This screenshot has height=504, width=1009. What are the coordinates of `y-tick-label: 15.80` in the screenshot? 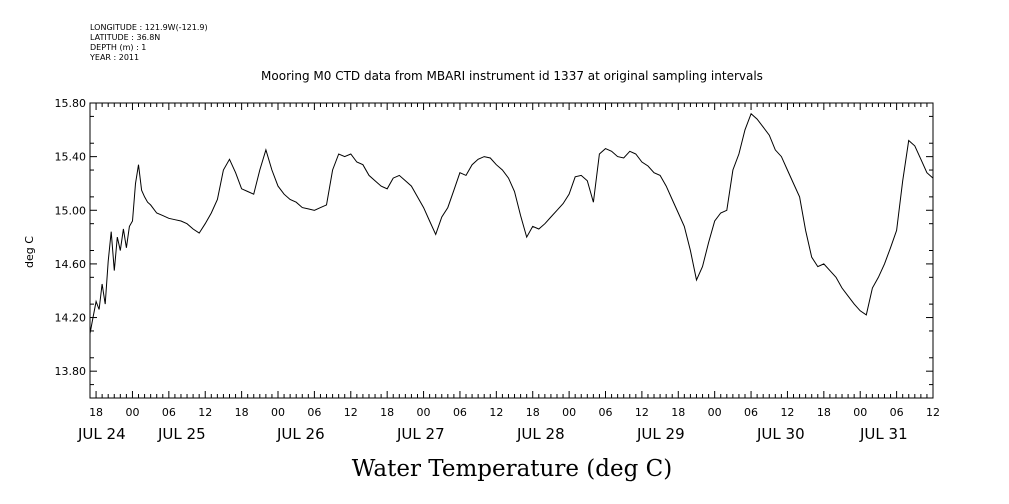 It's located at (71, 103).